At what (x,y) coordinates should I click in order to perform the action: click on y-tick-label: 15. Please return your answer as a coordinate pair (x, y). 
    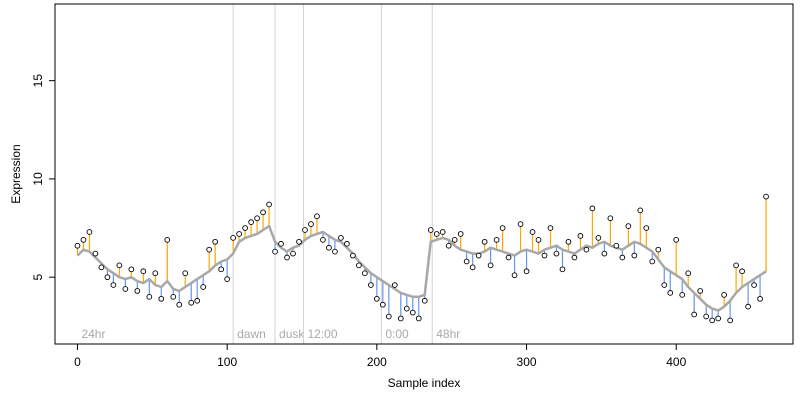
    Looking at the image, I should click on (38, 81).